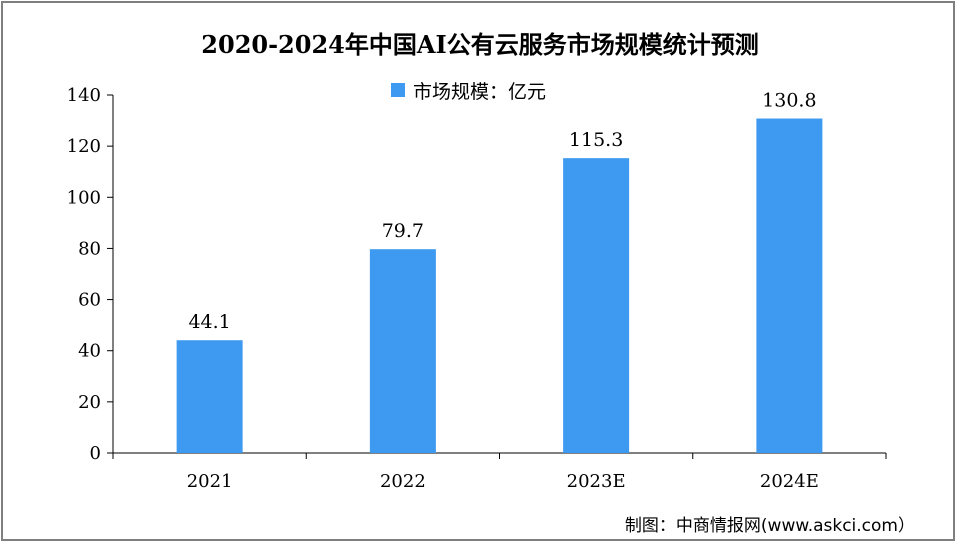  What do you see at coordinates (90, 274) in the screenshot?
I see `y-axis: 0 20 40 60 80 100 120 140` at bounding box center [90, 274].